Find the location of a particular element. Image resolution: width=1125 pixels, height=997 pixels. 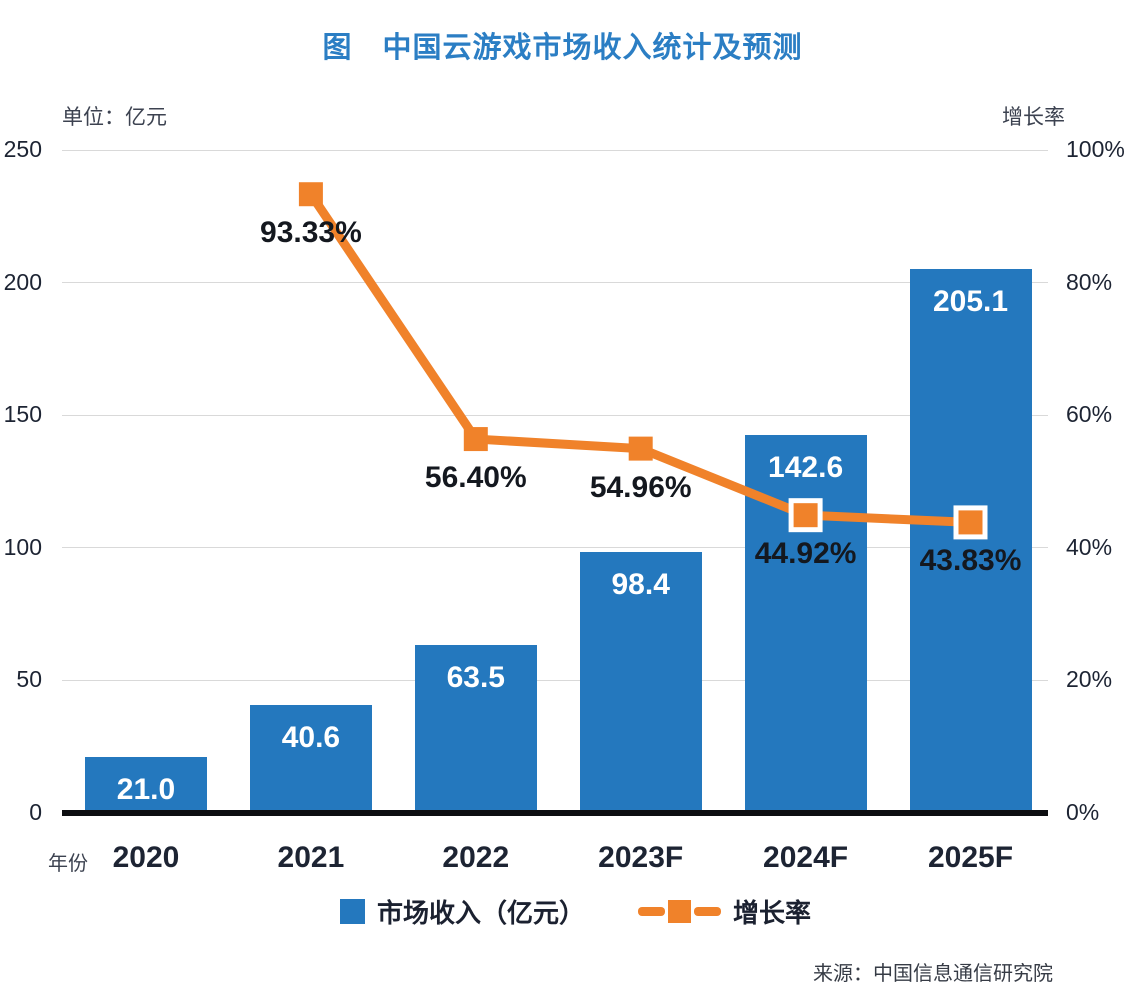

legend-item-revenue: 市场收入（亿元） is located at coordinates (462, 911).